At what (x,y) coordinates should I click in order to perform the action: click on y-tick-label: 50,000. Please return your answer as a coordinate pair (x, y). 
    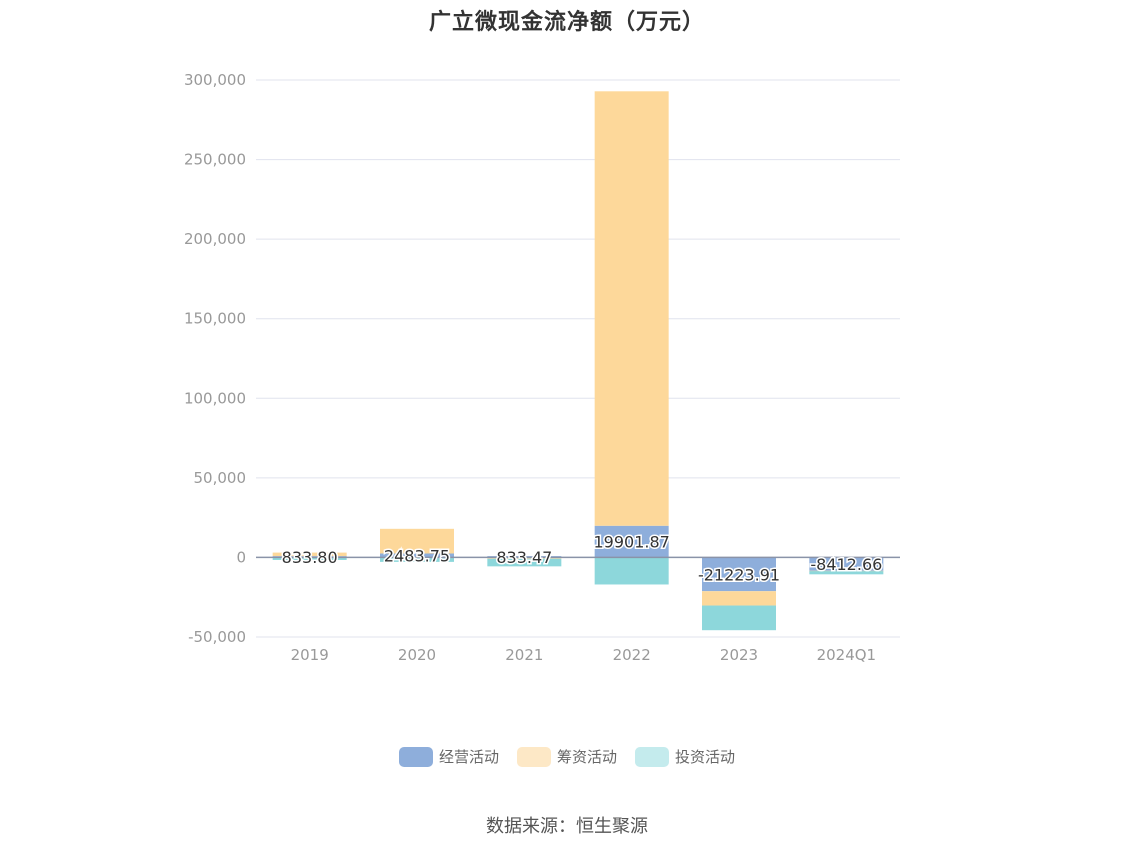
    Looking at the image, I should click on (220, 478).